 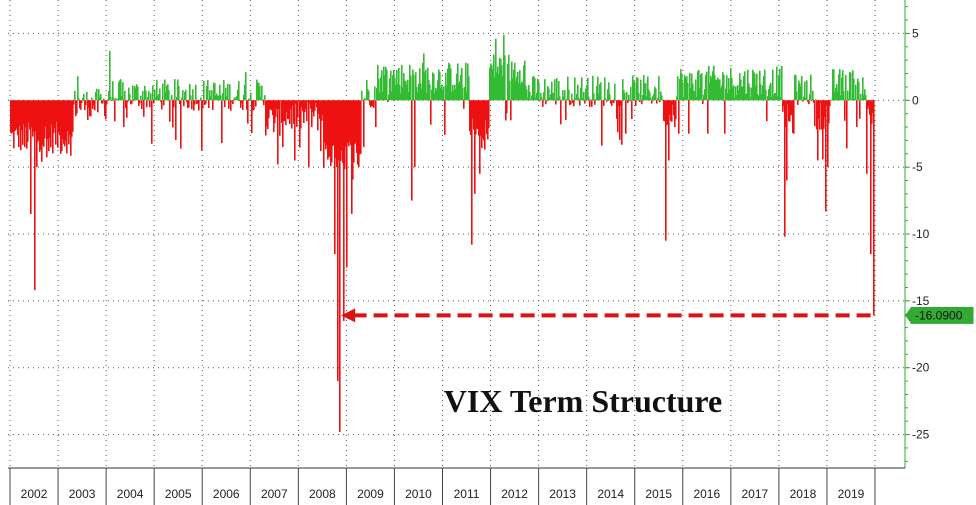 What do you see at coordinates (467, 494) in the screenshot?
I see `x-tick-label: 2011` at bounding box center [467, 494].